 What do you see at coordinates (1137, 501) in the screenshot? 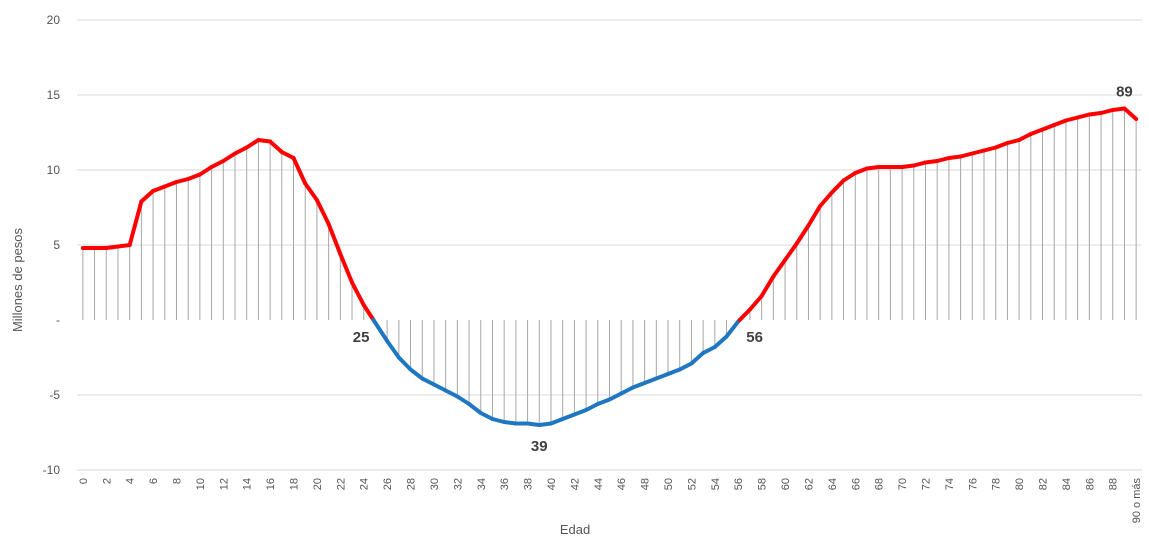
I see `x-tick-label: 90 o más` at bounding box center [1137, 501].